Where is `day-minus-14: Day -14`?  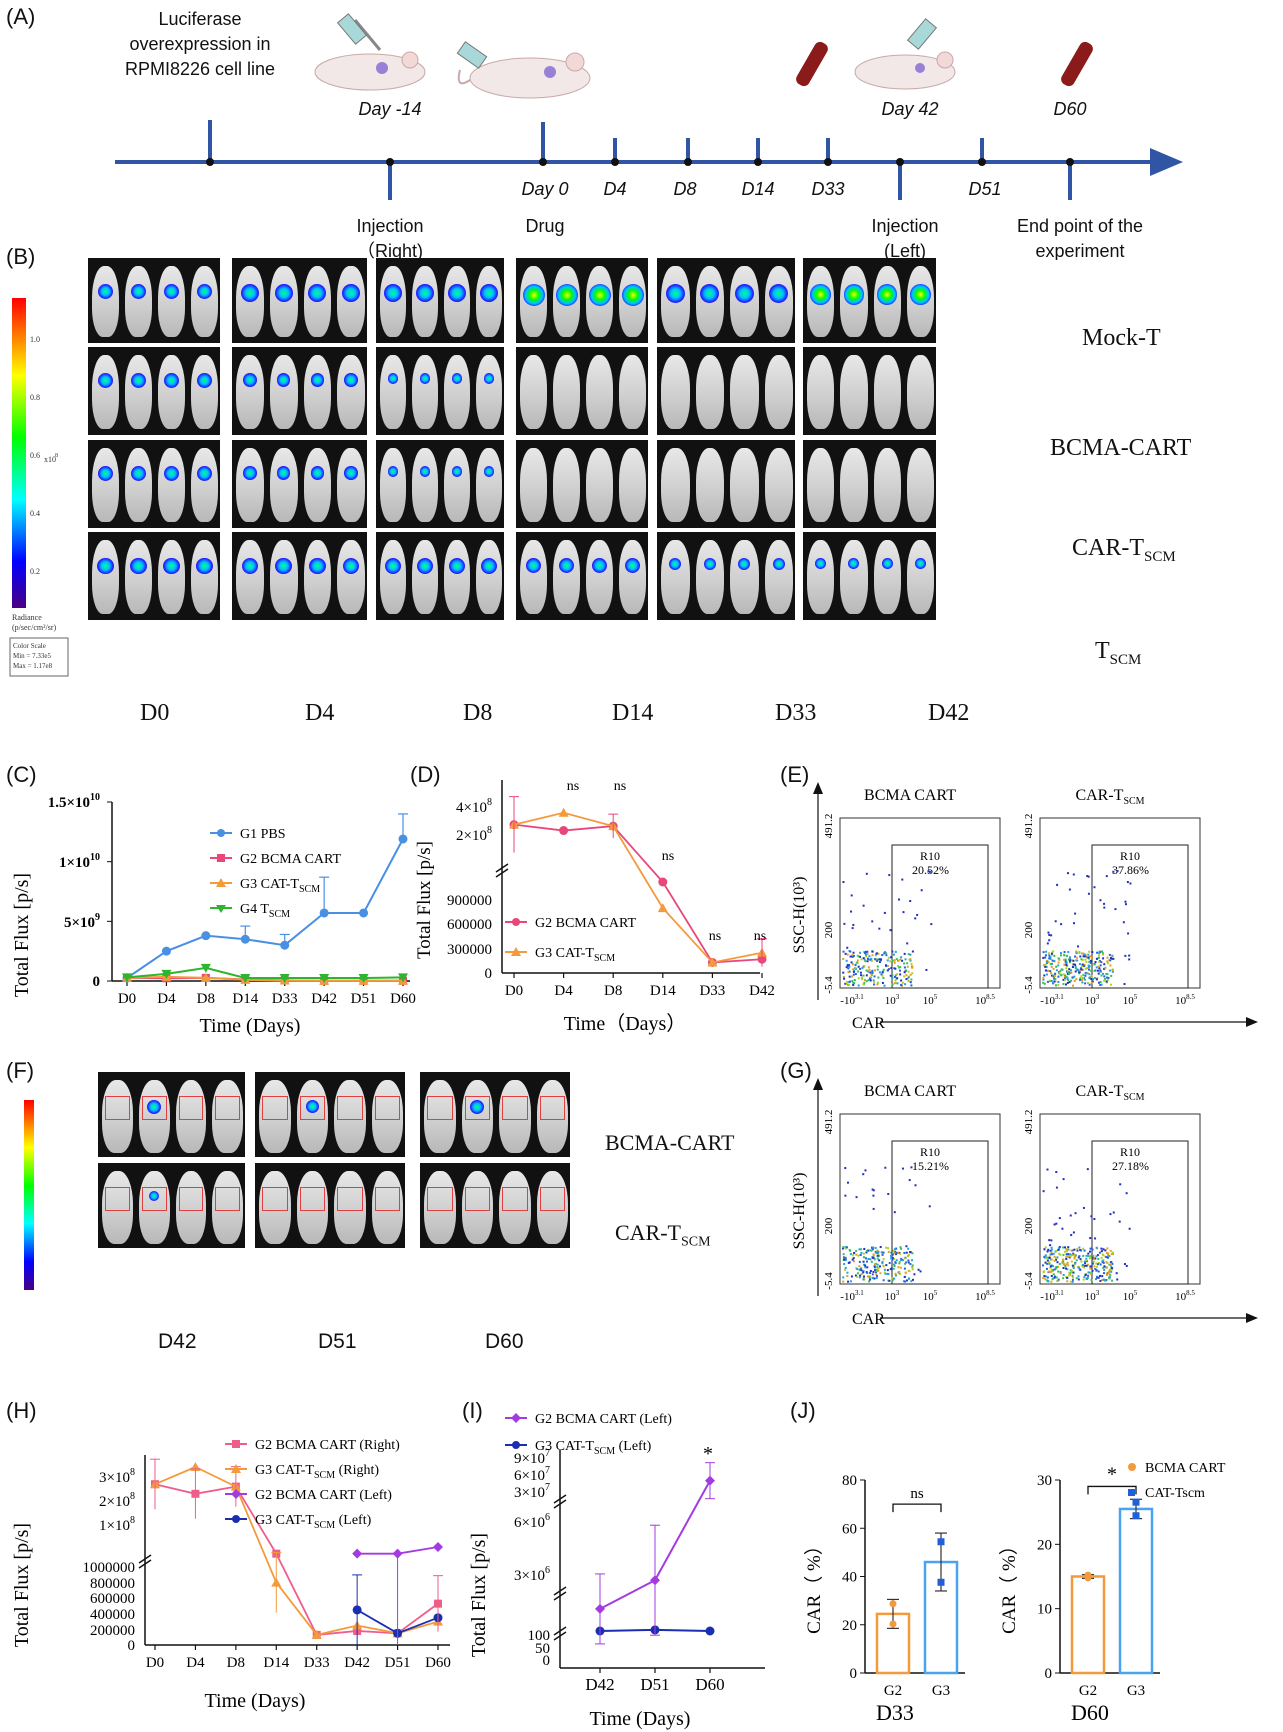 day-minus-14: Day -14 is located at coordinates (389, 109).